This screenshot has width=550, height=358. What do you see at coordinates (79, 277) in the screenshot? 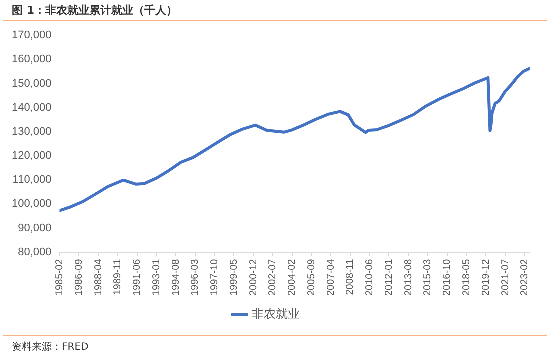
I see `x-tick-label: 1986-09` at bounding box center [79, 277].